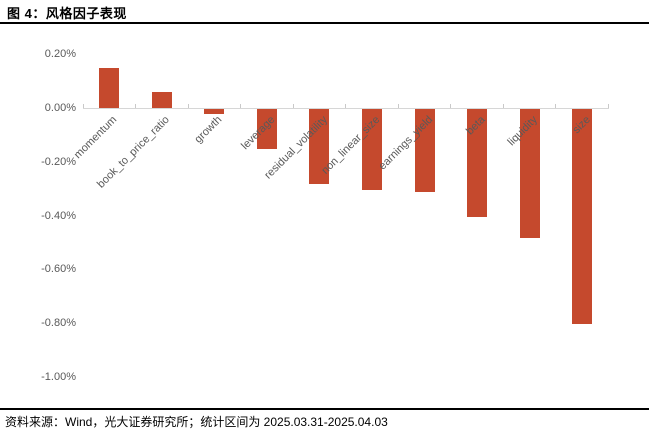 The width and height of the screenshot is (649, 430). I want to click on x-axis-line, so click(346, 108).